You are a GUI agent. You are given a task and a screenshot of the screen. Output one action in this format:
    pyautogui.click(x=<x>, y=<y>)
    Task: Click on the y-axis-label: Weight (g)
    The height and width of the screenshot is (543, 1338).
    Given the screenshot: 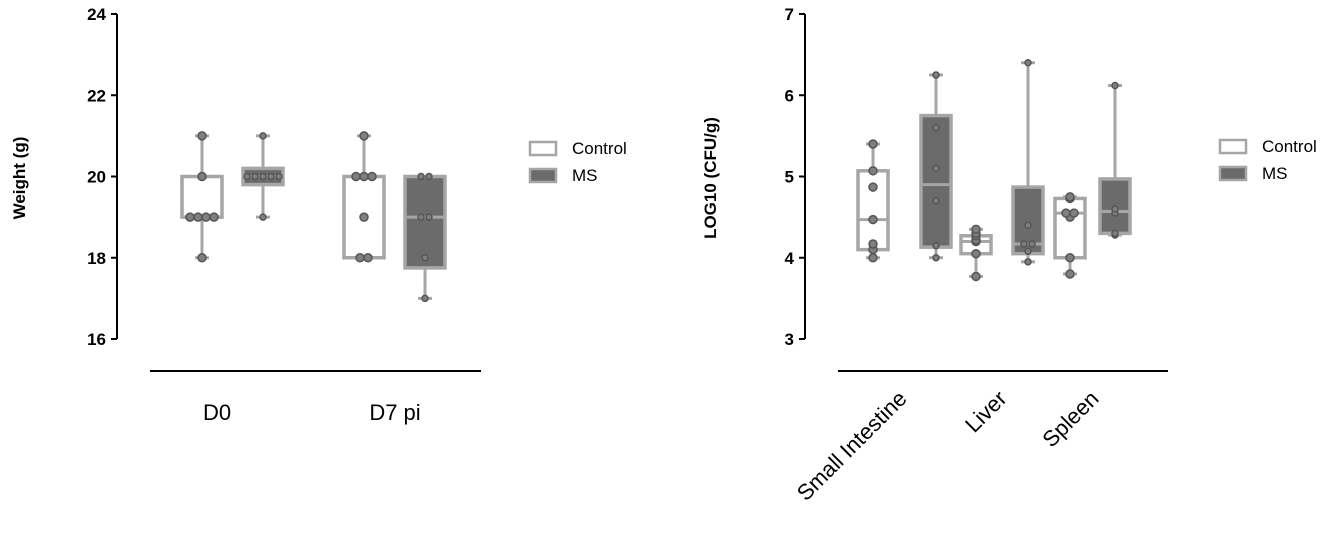 What is the action you would take?
    pyautogui.click(x=19, y=178)
    